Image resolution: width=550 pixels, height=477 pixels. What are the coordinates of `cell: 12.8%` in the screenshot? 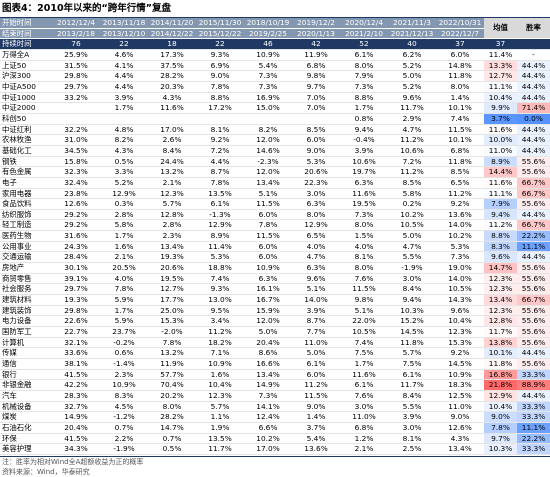 It's located at (500, 321).